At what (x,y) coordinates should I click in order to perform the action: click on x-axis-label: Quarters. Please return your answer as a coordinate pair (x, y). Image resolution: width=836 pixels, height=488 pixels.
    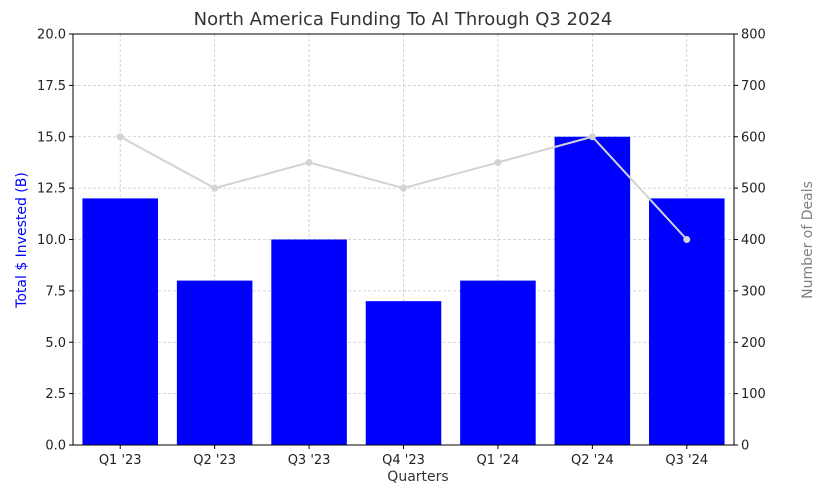
    Looking at the image, I should click on (417, 476).